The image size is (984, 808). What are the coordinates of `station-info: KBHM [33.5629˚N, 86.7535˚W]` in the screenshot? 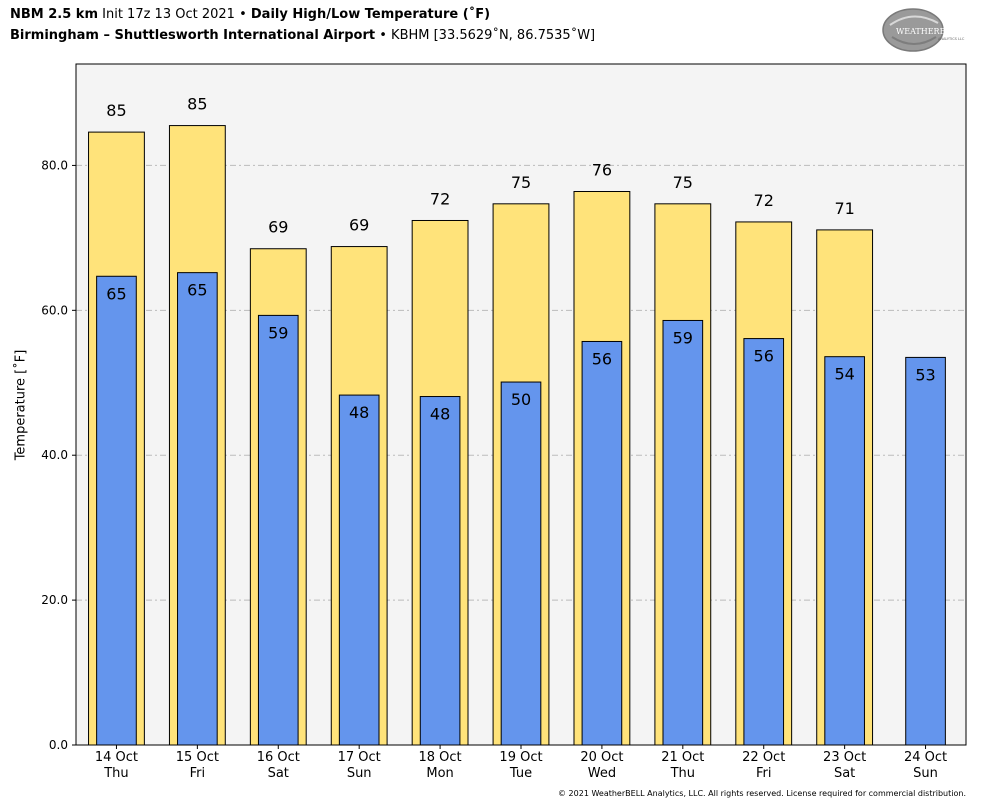 It's located at (493, 35).